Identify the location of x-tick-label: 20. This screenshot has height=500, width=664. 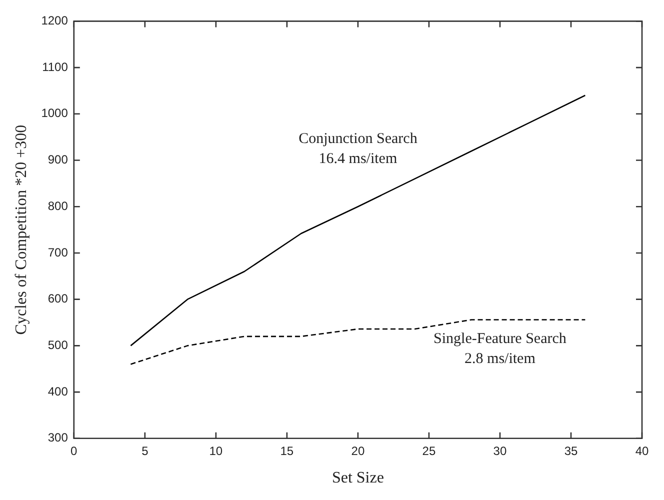
(358, 451).